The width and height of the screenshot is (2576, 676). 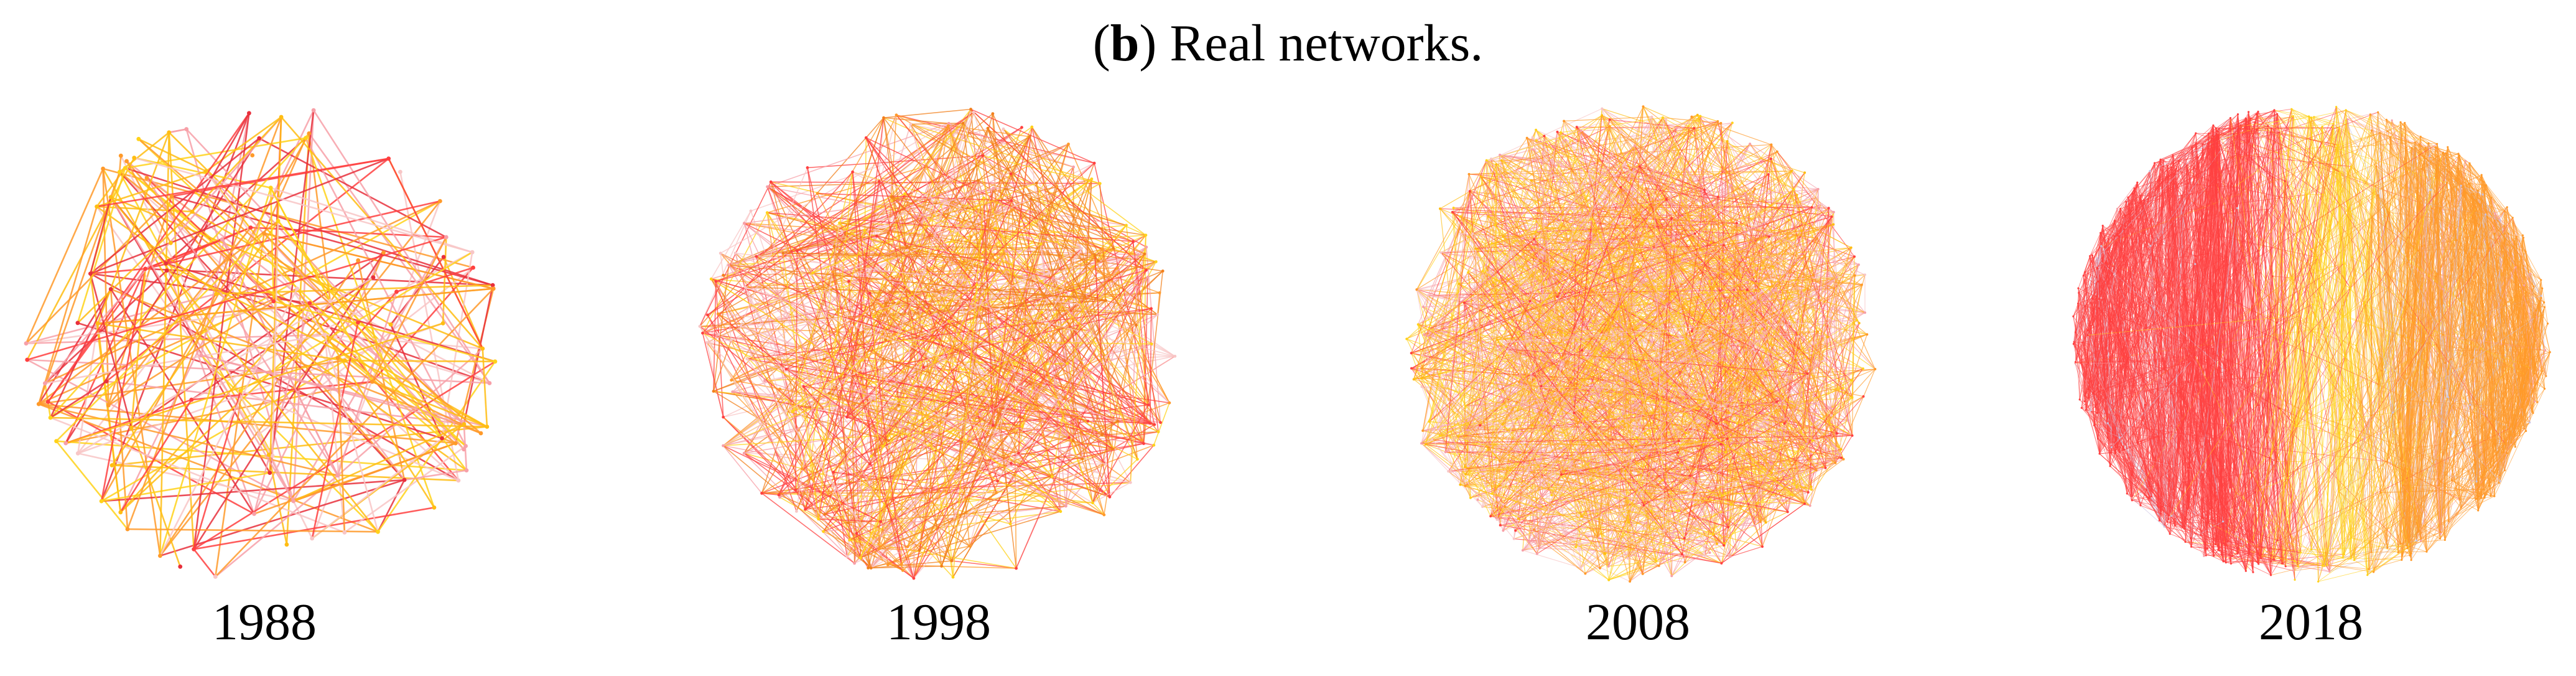 I want to click on figure-title: (b) Real networks., so click(x=1288, y=43).